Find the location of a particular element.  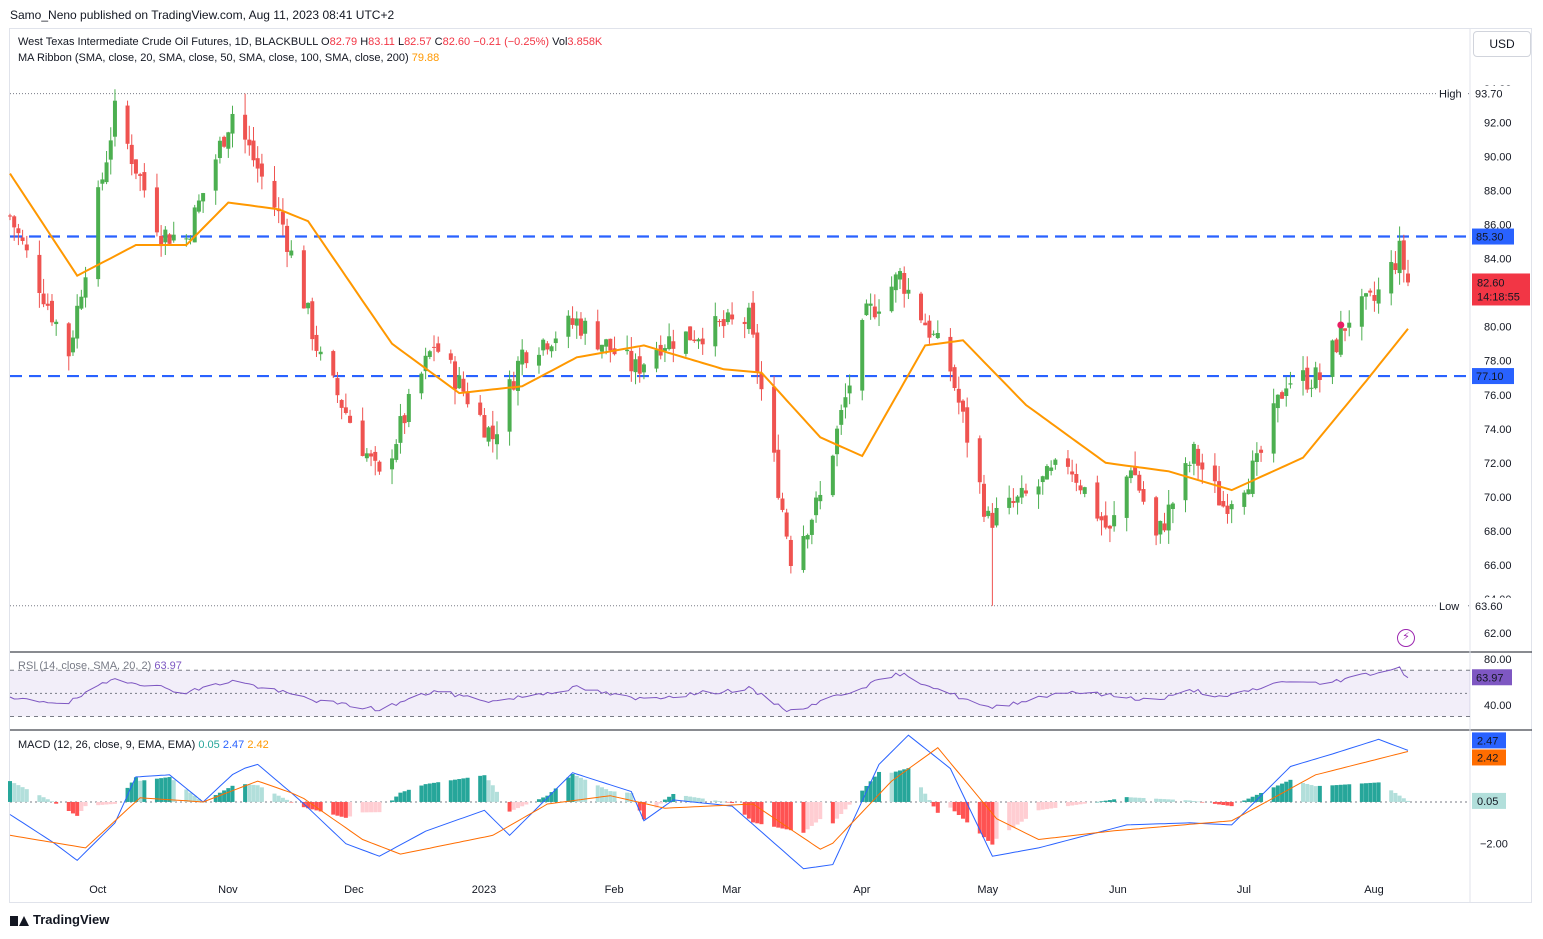

currency-button: USD is located at coordinates (1502, 44).